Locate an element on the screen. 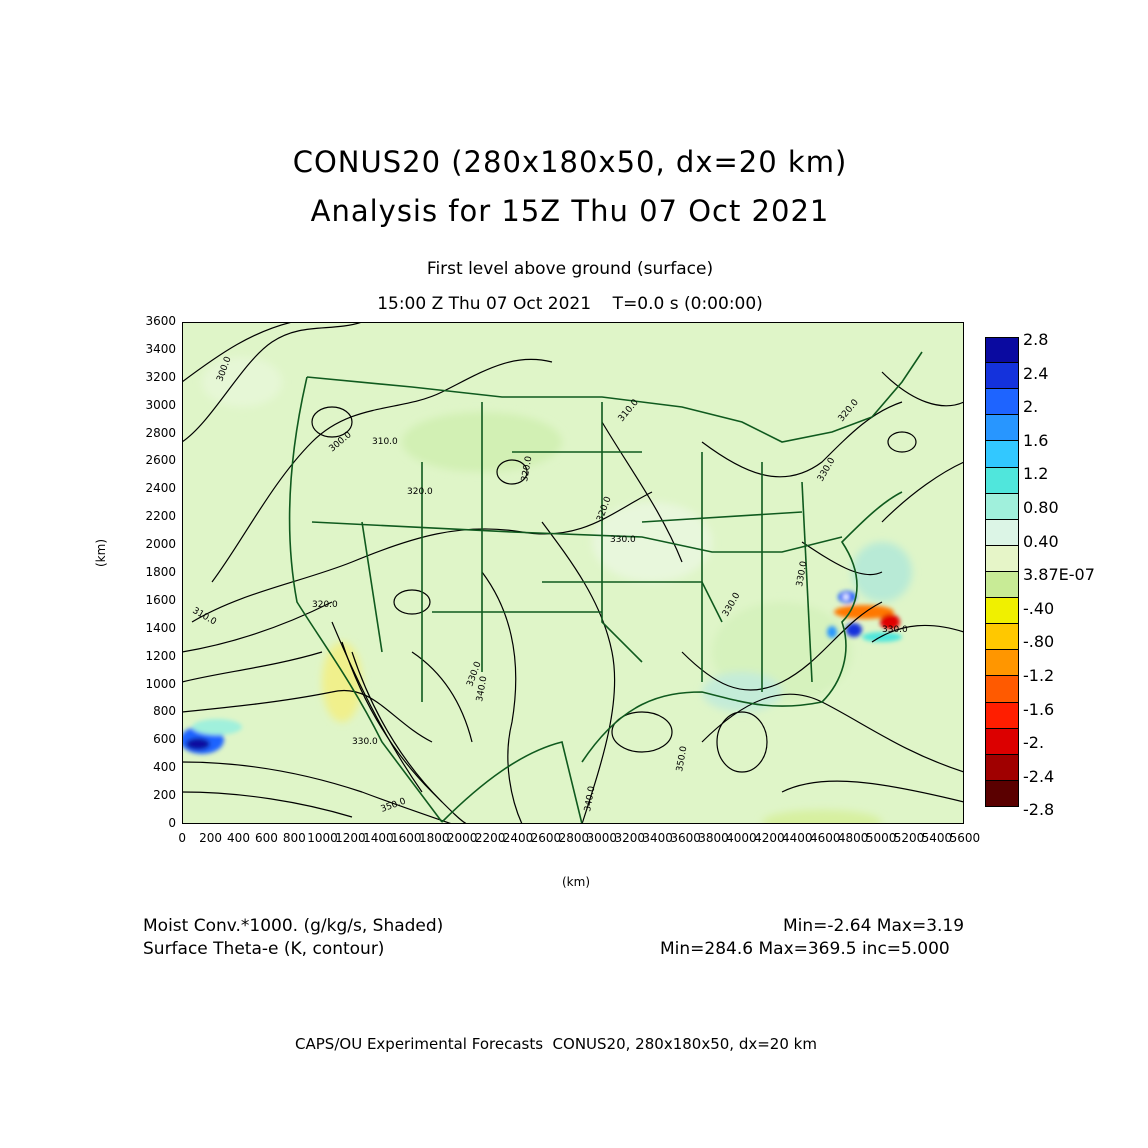 Image resolution: width=1148 pixels, height=1148 pixels. x-tick-label: 0 is located at coordinates (182, 838).